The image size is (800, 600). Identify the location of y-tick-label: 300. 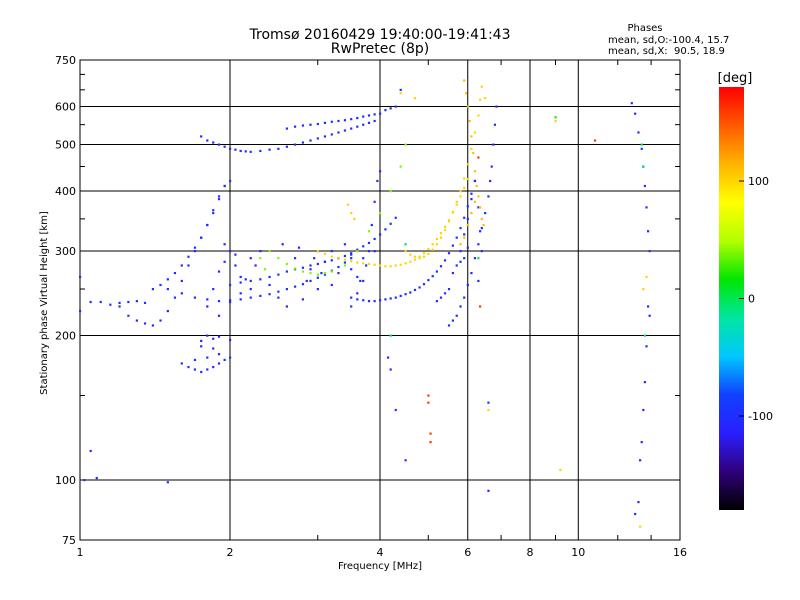
(65, 251).